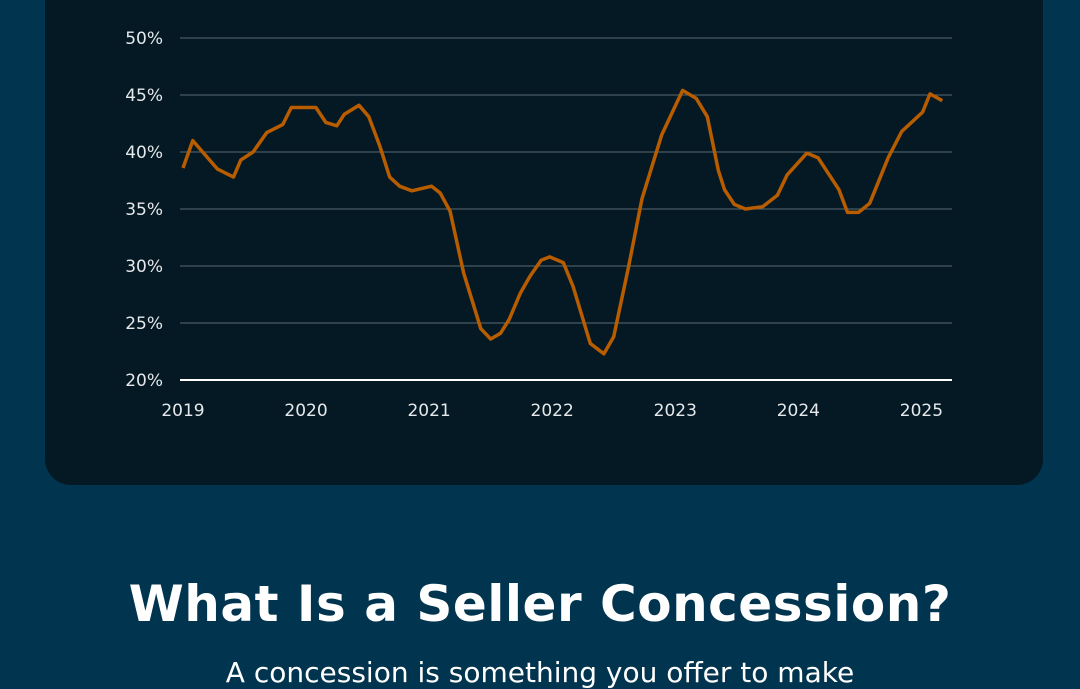 This screenshot has width=1080, height=689. I want to click on y-tick-label: 35%, so click(144, 210).